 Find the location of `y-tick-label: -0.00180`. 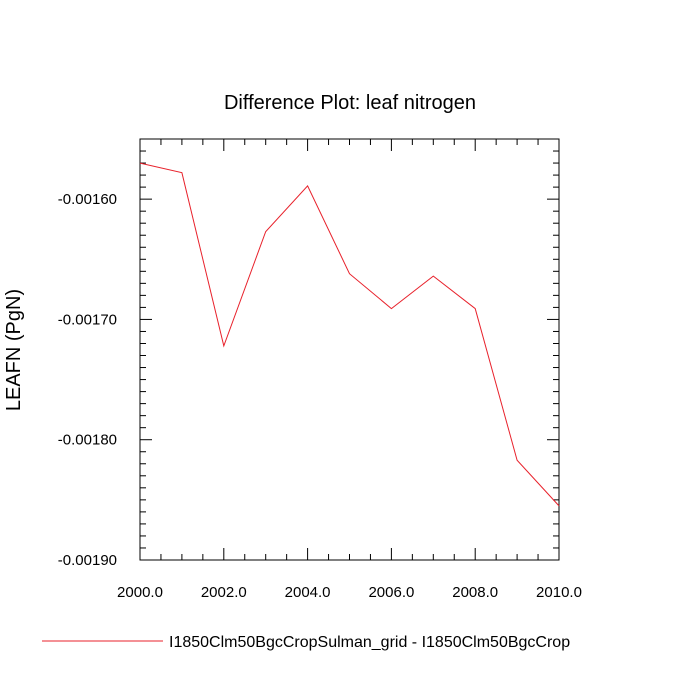

y-tick-label: -0.00180 is located at coordinates (87, 440).